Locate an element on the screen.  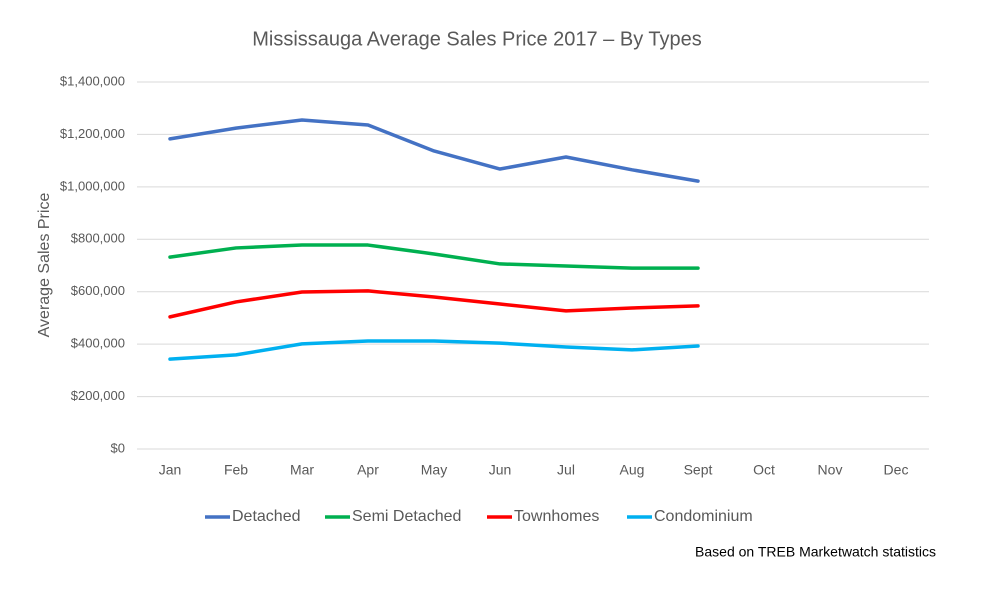
x-tick-label: Dec is located at coordinates (896, 470).